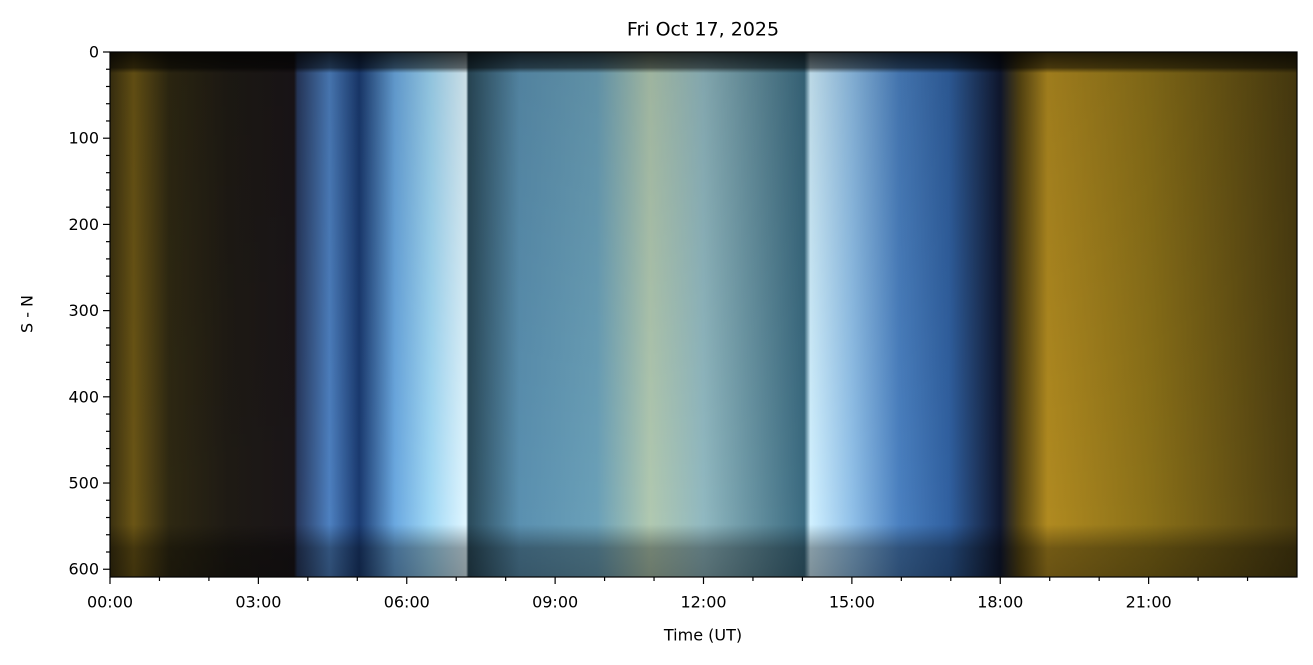 This screenshot has height=665, width=1313. I want to click on y-tick-label: 500, so click(83, 483).